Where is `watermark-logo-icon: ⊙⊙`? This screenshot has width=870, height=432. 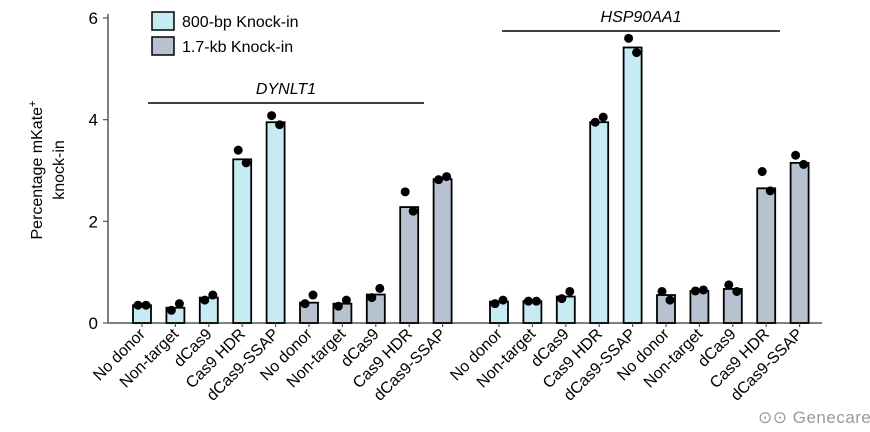 watermark-logo-icon: ⊙⊙ is located at coordinates (773, 417).